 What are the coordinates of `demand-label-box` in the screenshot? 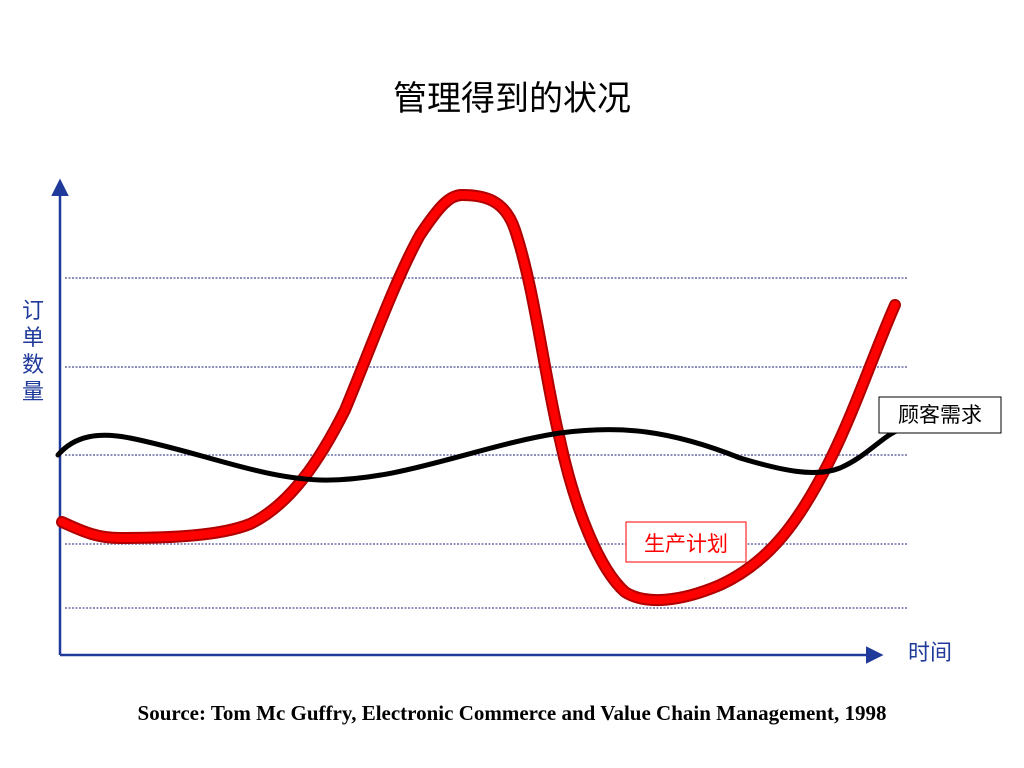 It's located at (940, 415).